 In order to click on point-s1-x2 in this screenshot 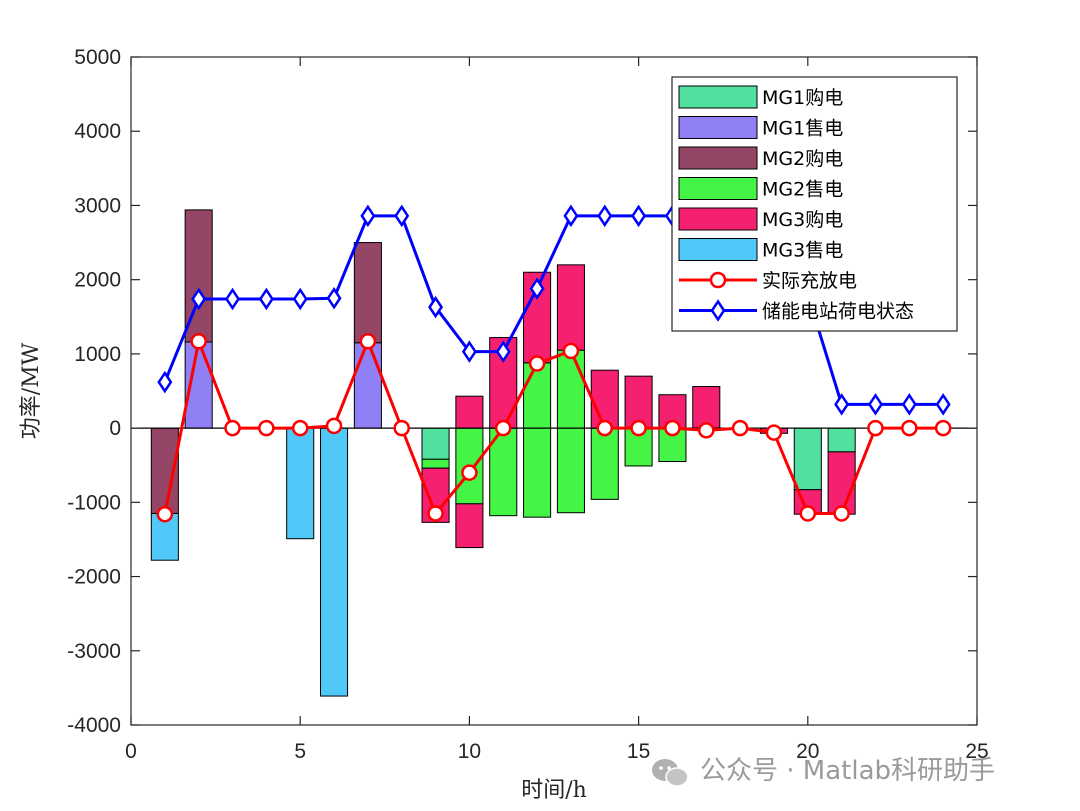, I will do `click(199, 299)`.